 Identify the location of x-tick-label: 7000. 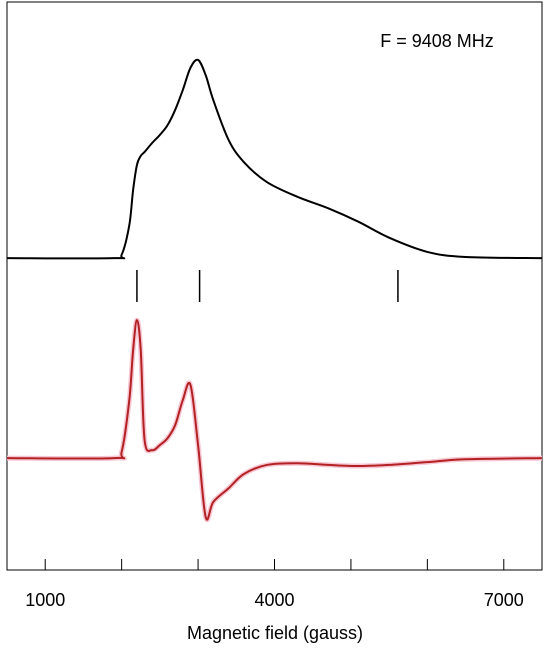
(504, 600).